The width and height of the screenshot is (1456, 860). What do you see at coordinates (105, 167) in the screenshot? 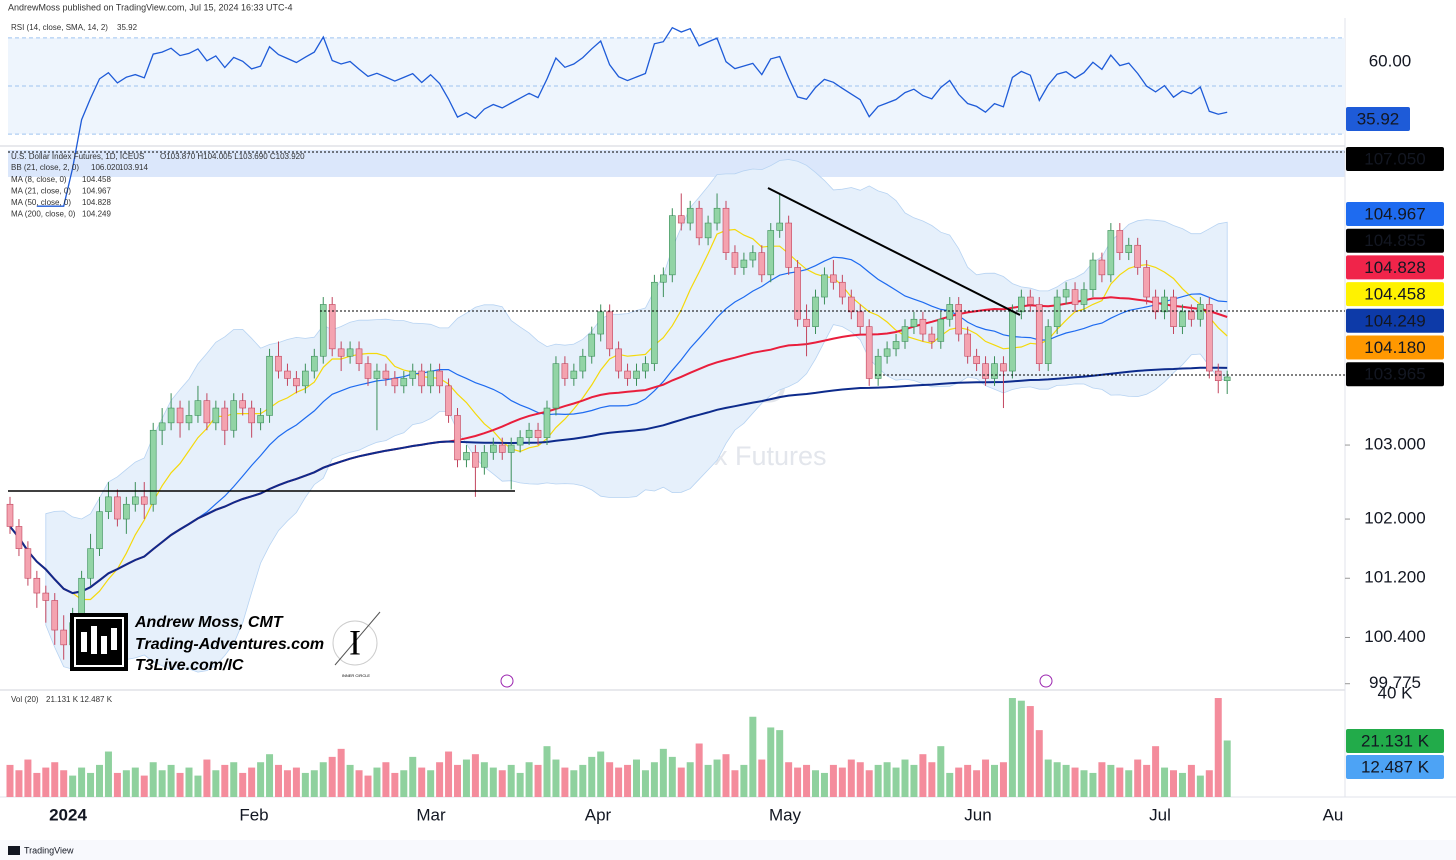
I see `legend-value: 106.020` at bounding box center [105, 167].